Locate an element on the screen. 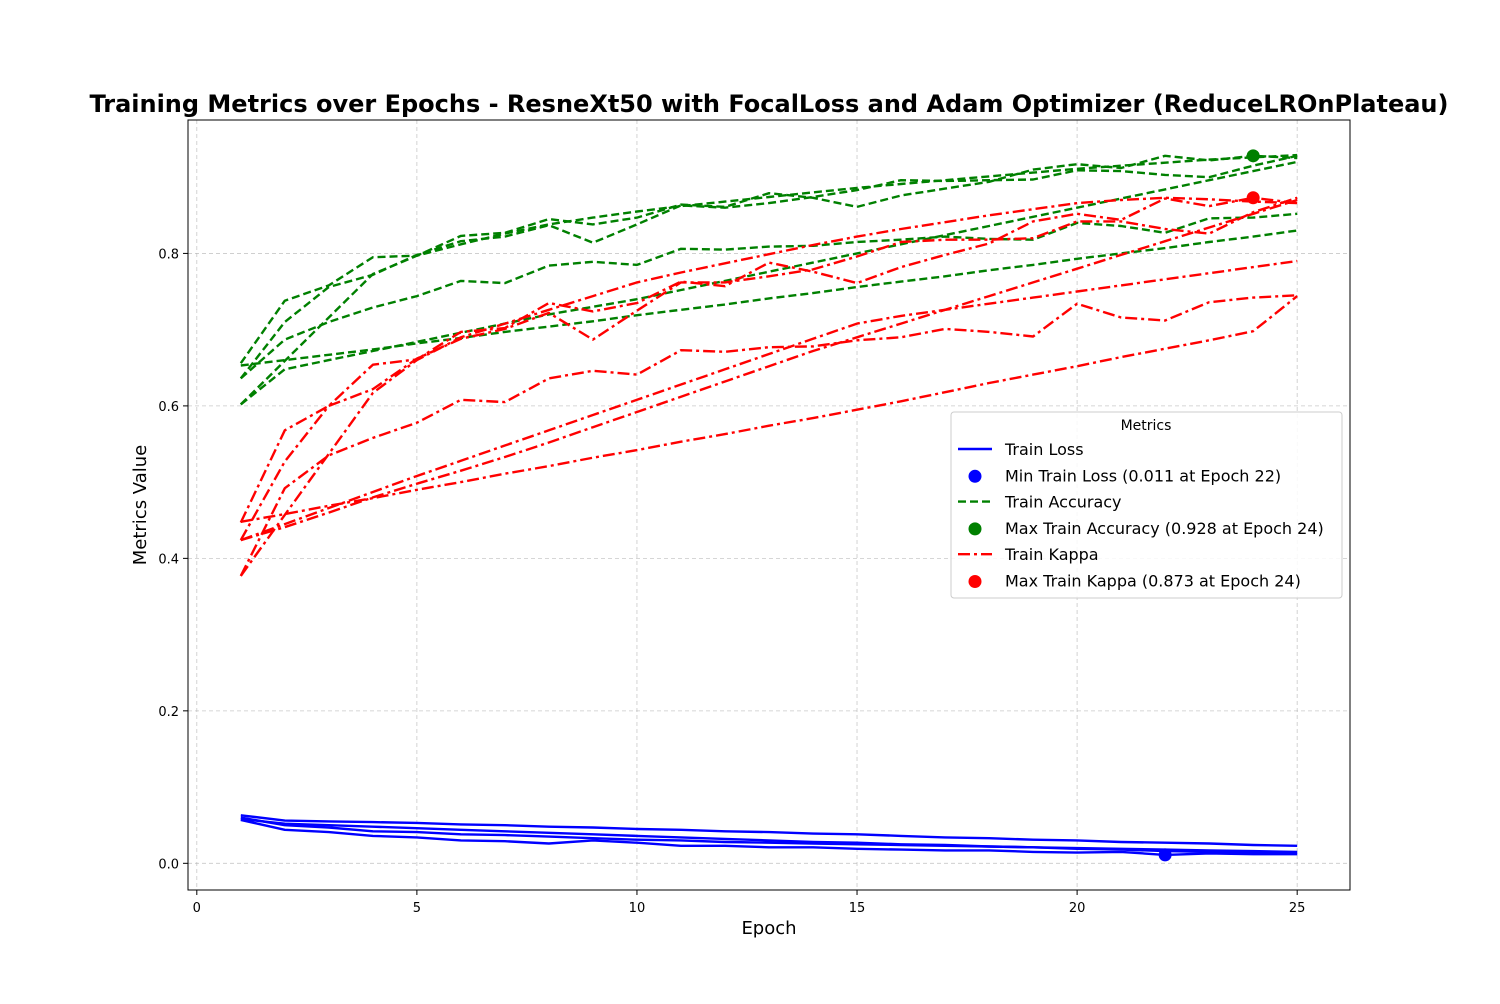 The image size is (1500, 1004). y-axis-label: Metrics Value is located at coordinates (140, 505).